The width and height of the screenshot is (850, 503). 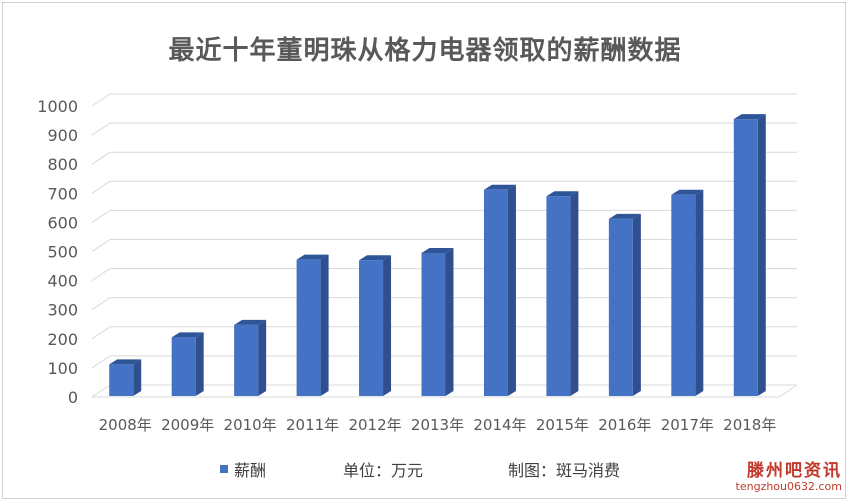 I want to click on y-tick-label: 200, so click(x=62, y=339).